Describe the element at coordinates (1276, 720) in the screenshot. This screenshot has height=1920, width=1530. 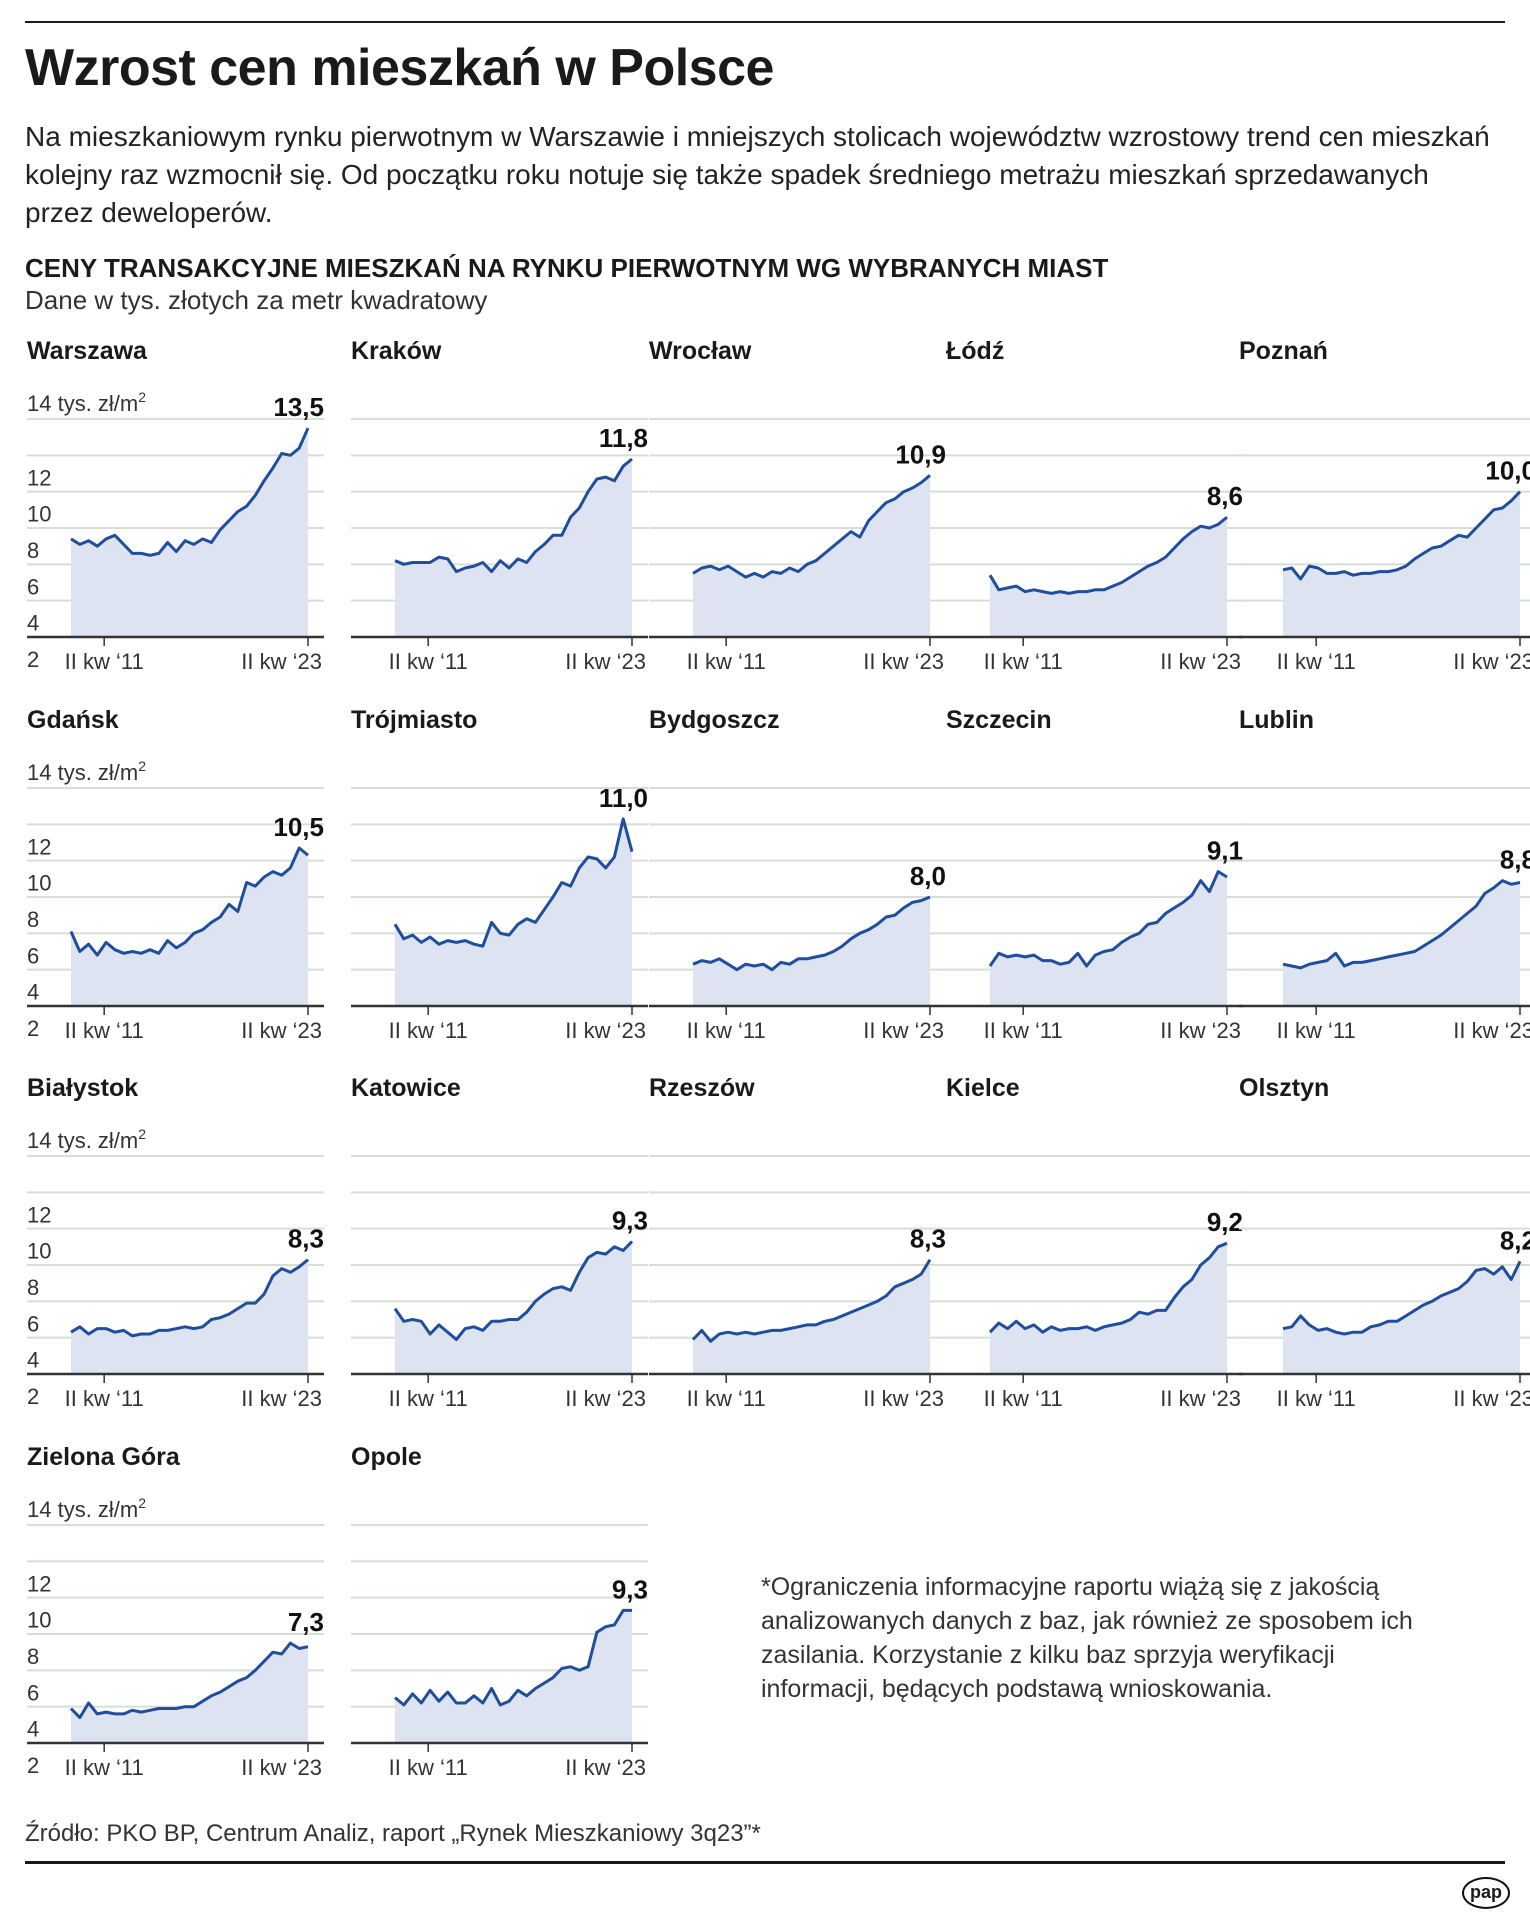
I see `city-name: Lublin` at that location.